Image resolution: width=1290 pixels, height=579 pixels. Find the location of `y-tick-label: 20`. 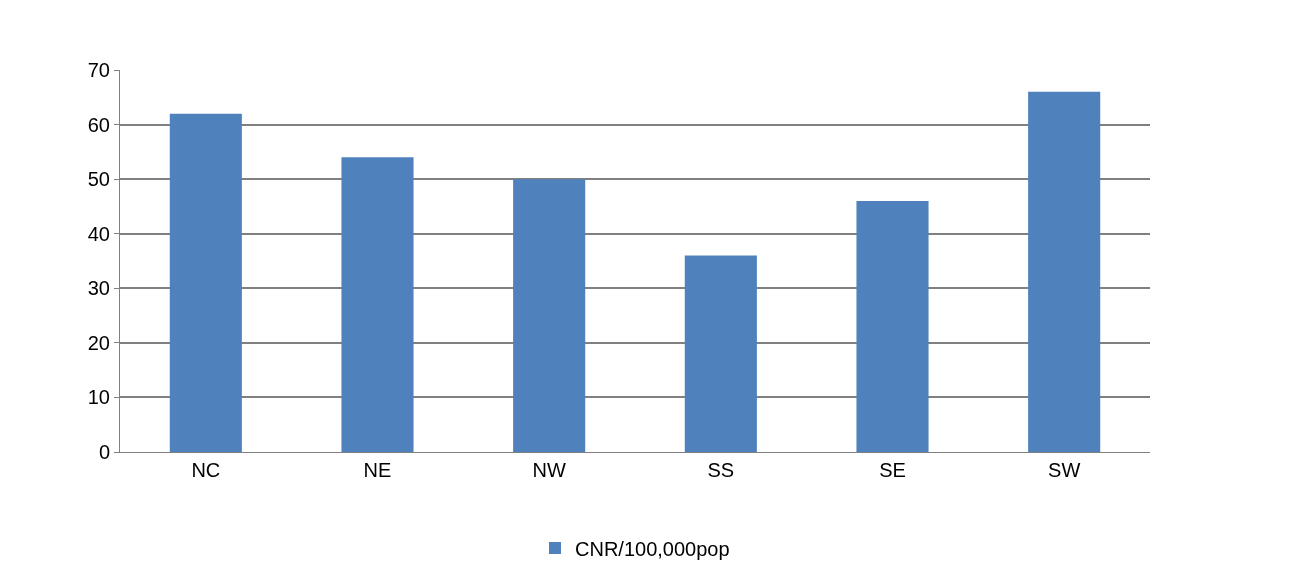

y-tick-label: 20 is located at coordinates (98, 342).